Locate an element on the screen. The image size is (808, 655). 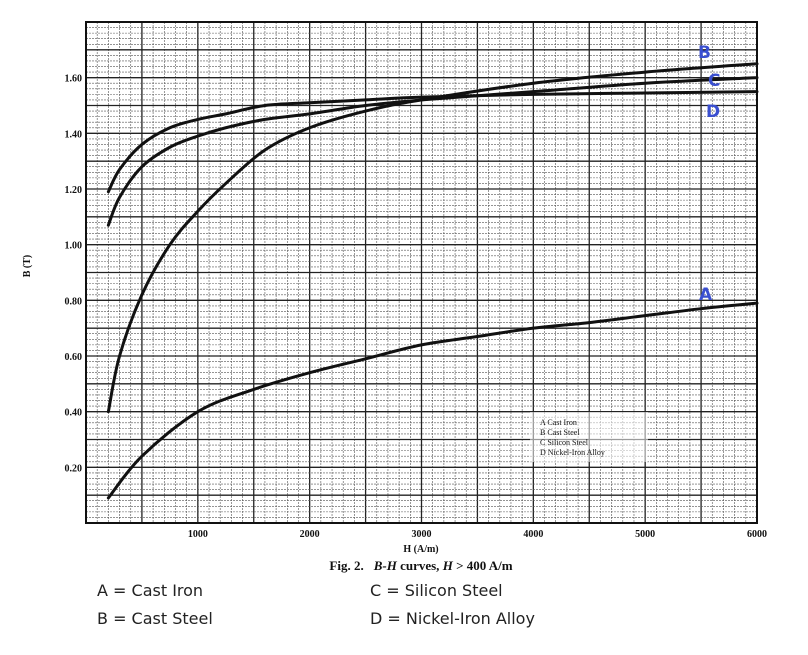
y-tick-label: 0.60 is located at coordinates (74, 357).